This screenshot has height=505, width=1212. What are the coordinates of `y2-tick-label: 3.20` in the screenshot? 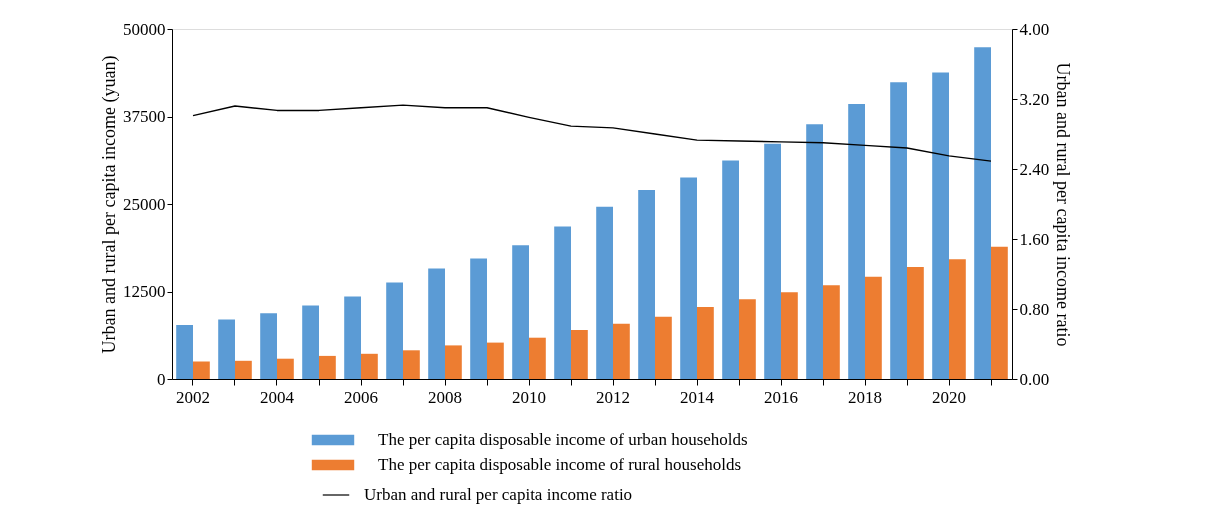 It's located at (1034, 99).